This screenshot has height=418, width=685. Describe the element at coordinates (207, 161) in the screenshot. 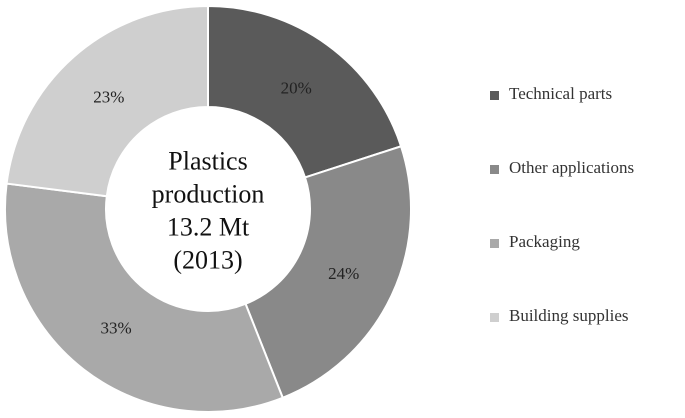

I see `center-line-1: Plastics` at that location.